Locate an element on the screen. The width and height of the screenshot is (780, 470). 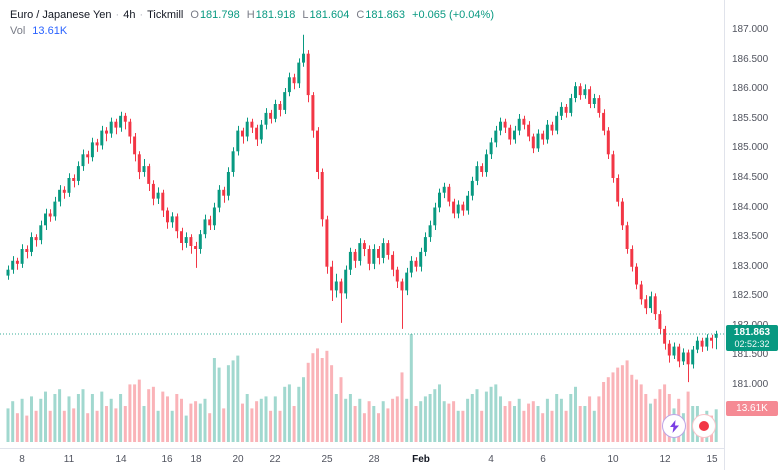
price-axis-label: 184.500 is located at coordinates (750, 177).